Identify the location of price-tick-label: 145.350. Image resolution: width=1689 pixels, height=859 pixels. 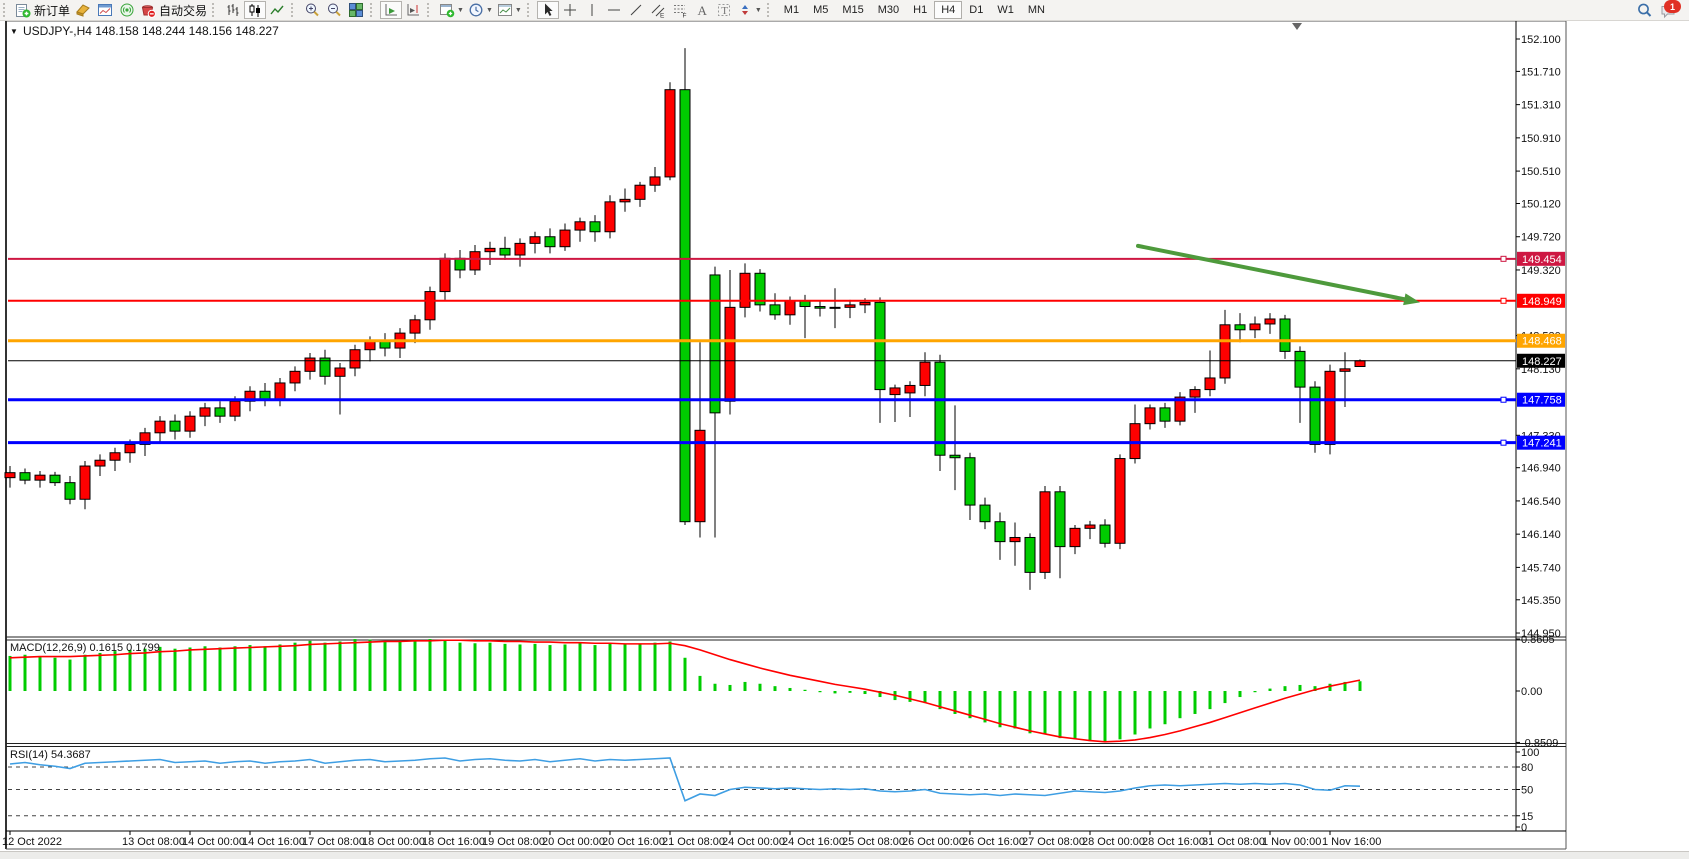
(1541, 601).